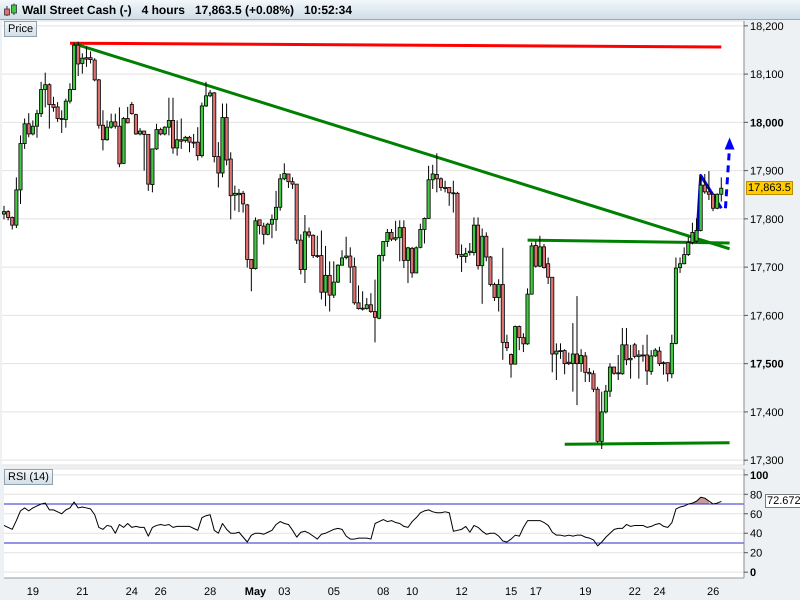  I want to click on y-tick-label: 17,500, so click(767, 364).